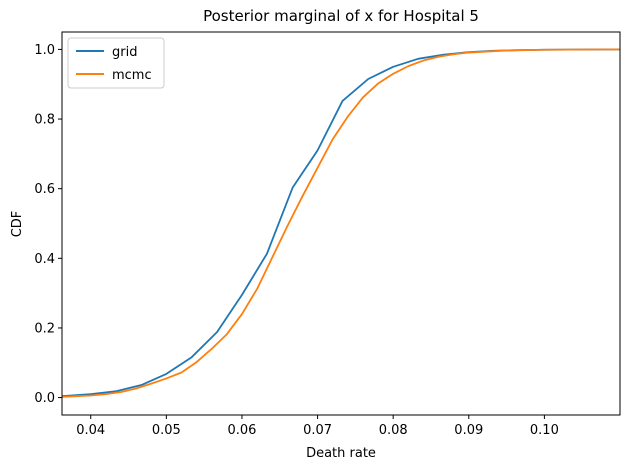 Image resolution: width=630 pixels, height=475 pixels. Describe the element at coordinates (44, 259) in the screenshot. I see `y-tick-label: 0.4` at that location.